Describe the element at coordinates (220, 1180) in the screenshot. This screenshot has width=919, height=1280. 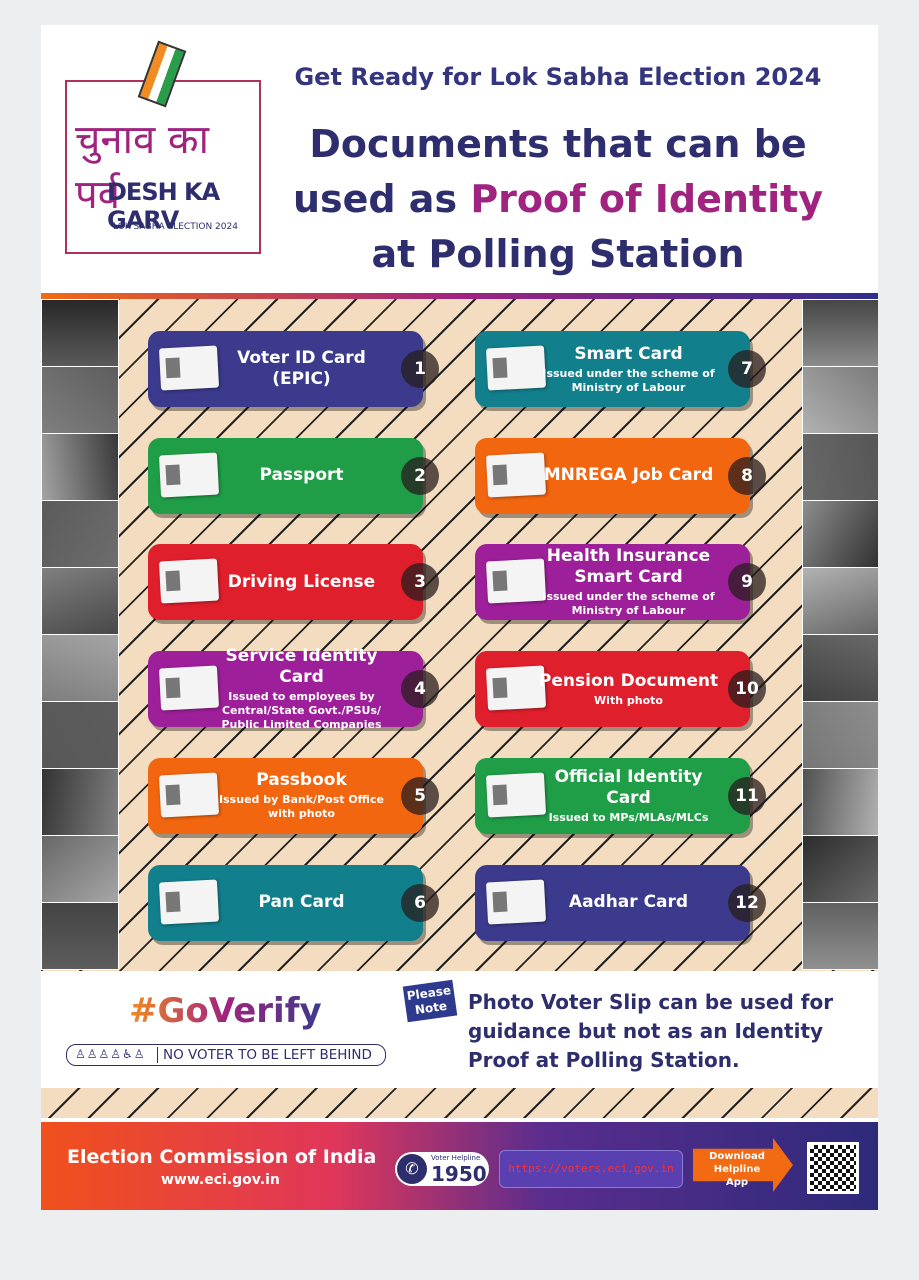
I see `website: www.eci.gov.in` at that location.